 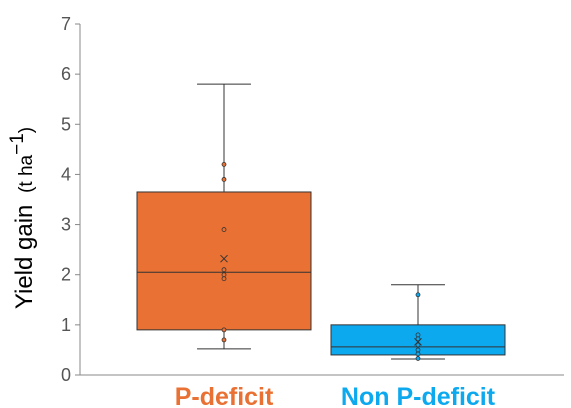 I want to click on y-axis-label: Yield gain (t ha−1), so click(x=22, y=218).